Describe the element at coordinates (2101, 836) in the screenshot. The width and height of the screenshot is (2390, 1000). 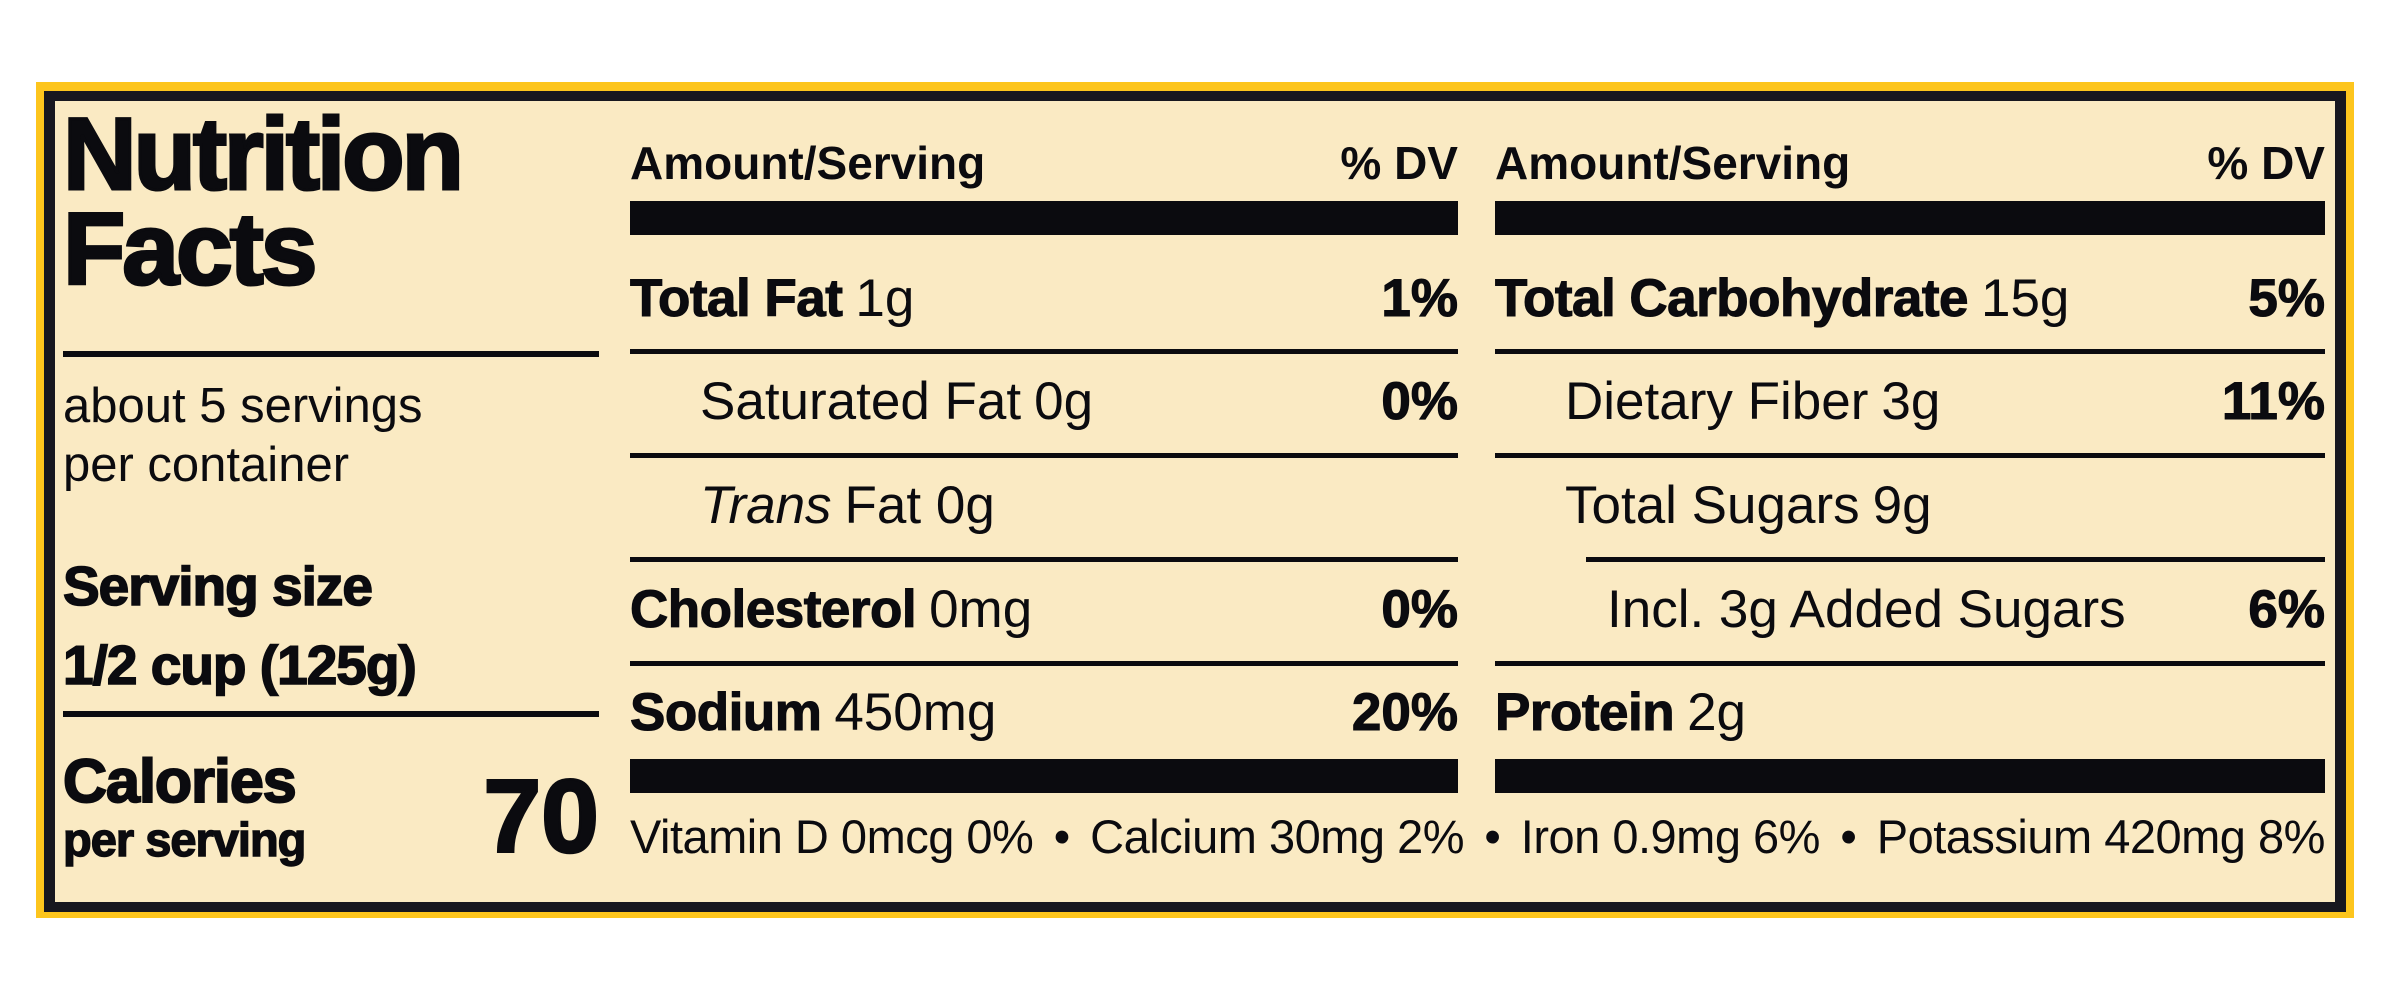
I see `micronutrient-potassium: Potassium 420mg 8%` at that location.